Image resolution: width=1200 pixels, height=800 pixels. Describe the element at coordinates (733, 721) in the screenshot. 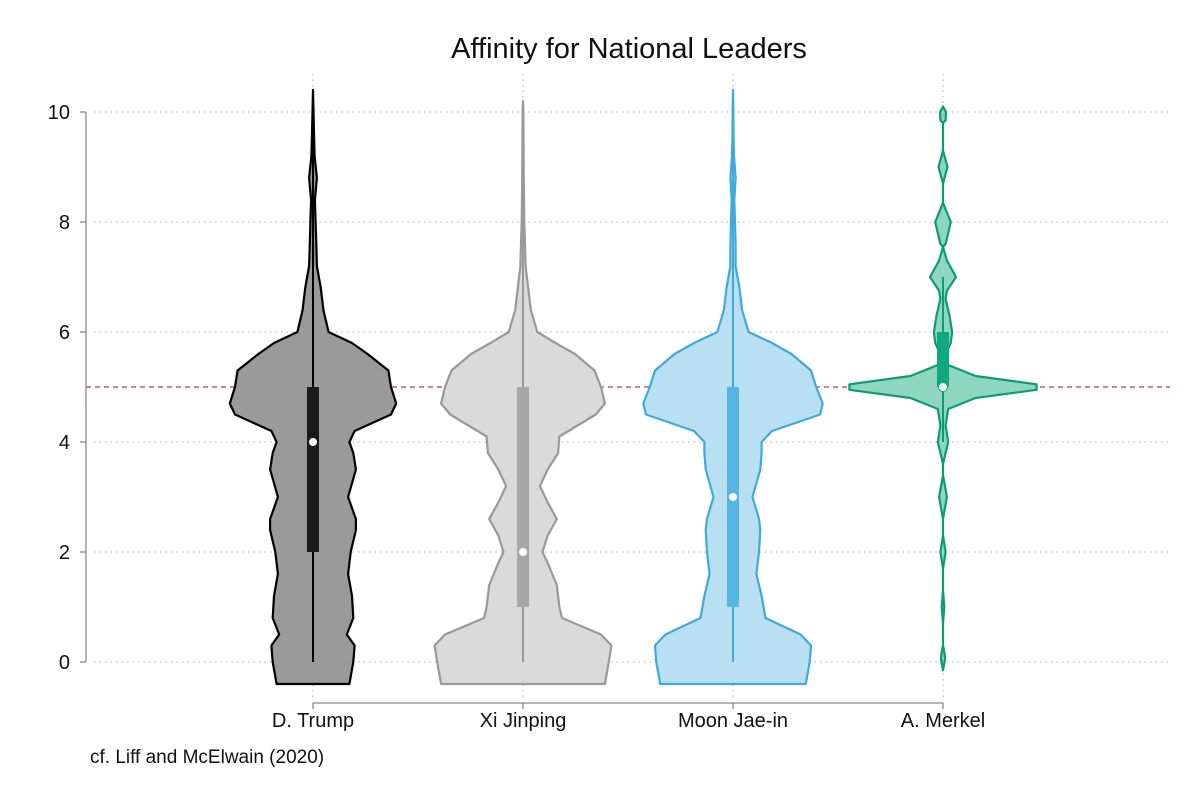

I see `x-tick-label: Moon Jae-in` at that location.